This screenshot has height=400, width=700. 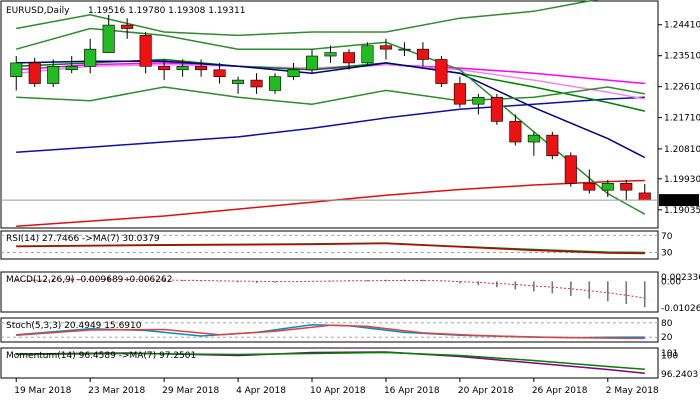 I want to click on price-tick-label: 1.19035, so click(x=682, y=211).